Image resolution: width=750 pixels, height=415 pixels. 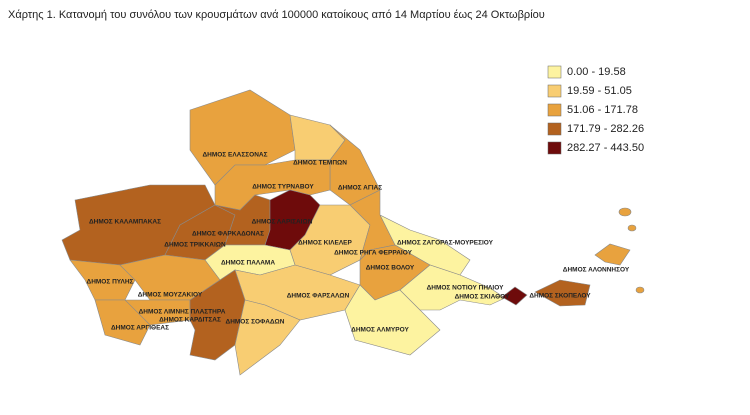 I want to click on region-label: ΔΗΜΟΣ ΣΟΦΑΔΩΝ, so click(x=255, y=322).